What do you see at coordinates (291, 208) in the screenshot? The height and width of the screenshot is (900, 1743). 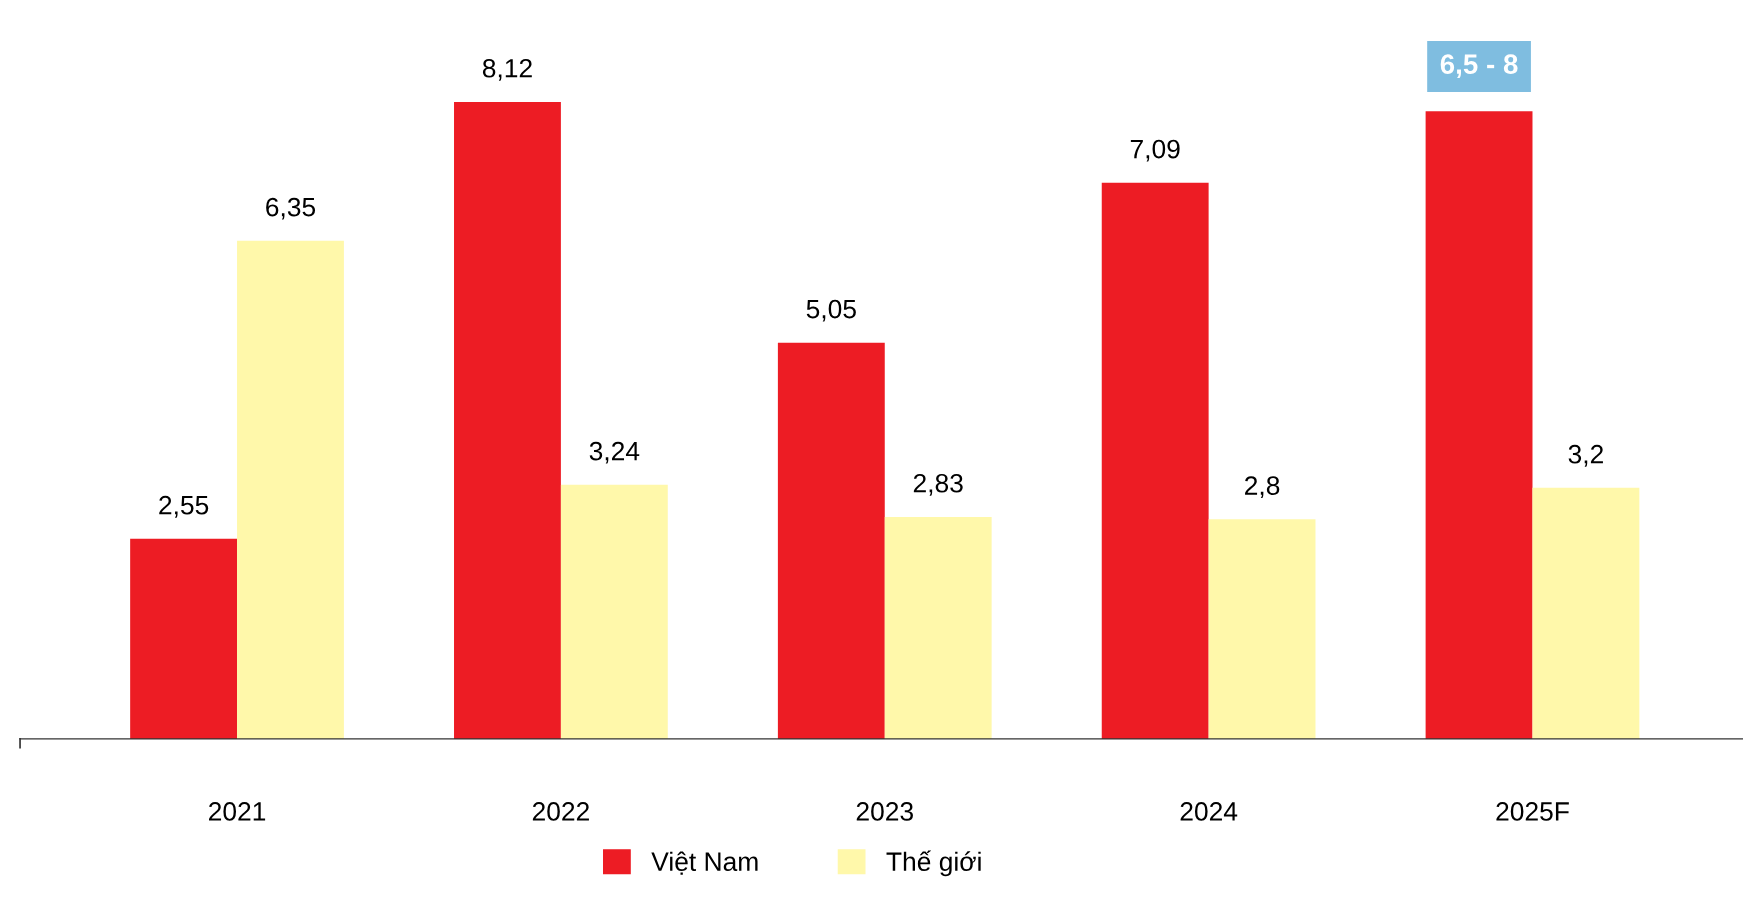 I see `data-label: 6,35` at bounding box center [291, 208].